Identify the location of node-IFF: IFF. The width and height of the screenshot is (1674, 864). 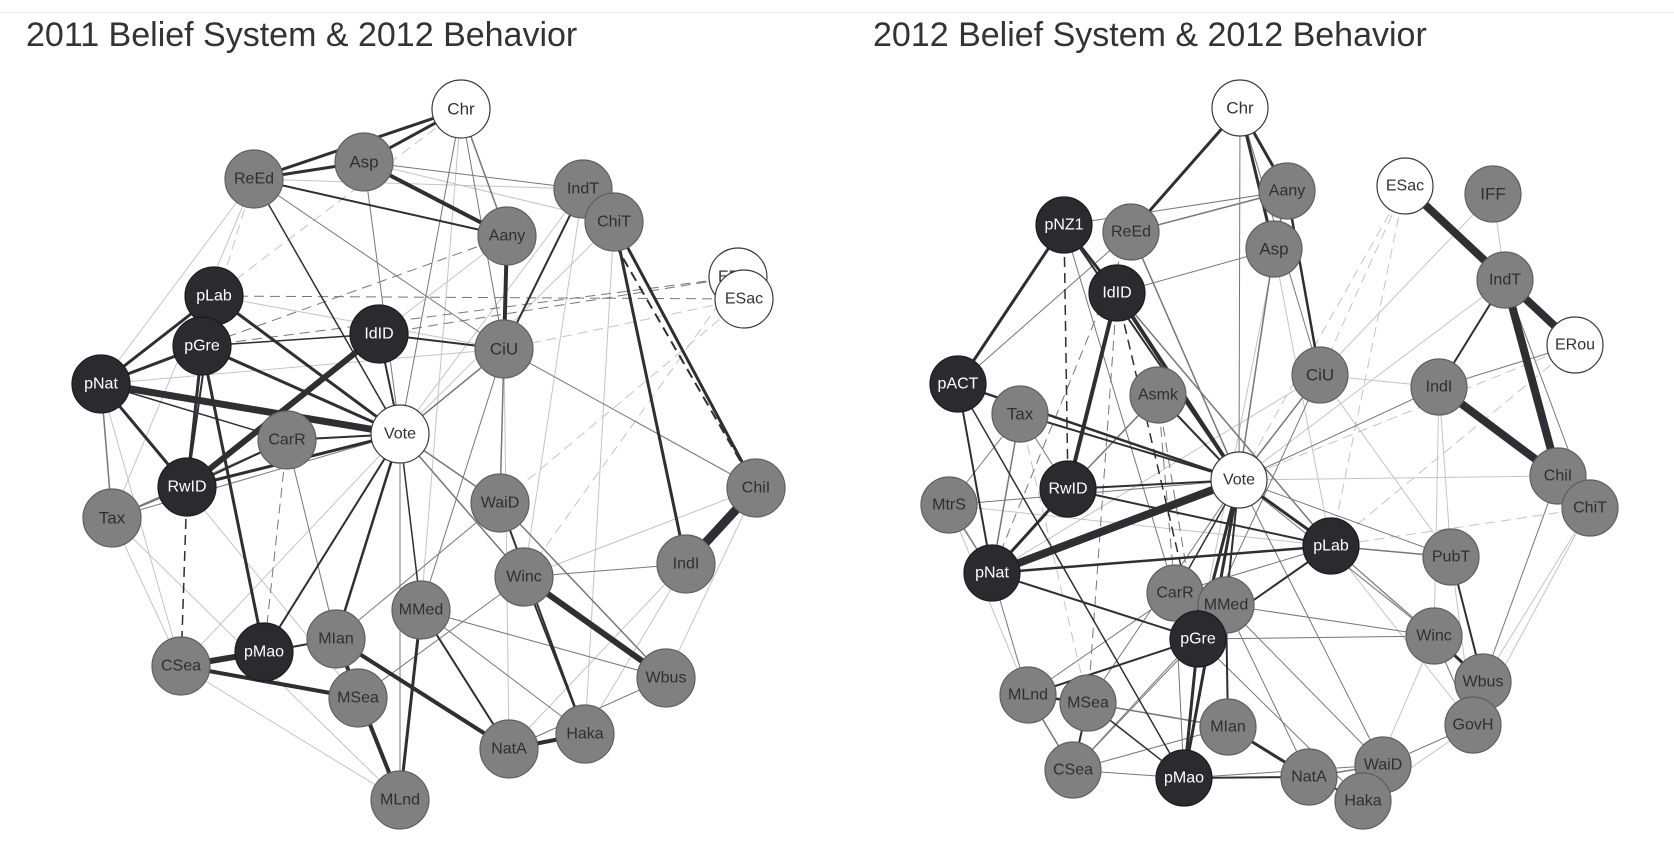
(1493, 194).